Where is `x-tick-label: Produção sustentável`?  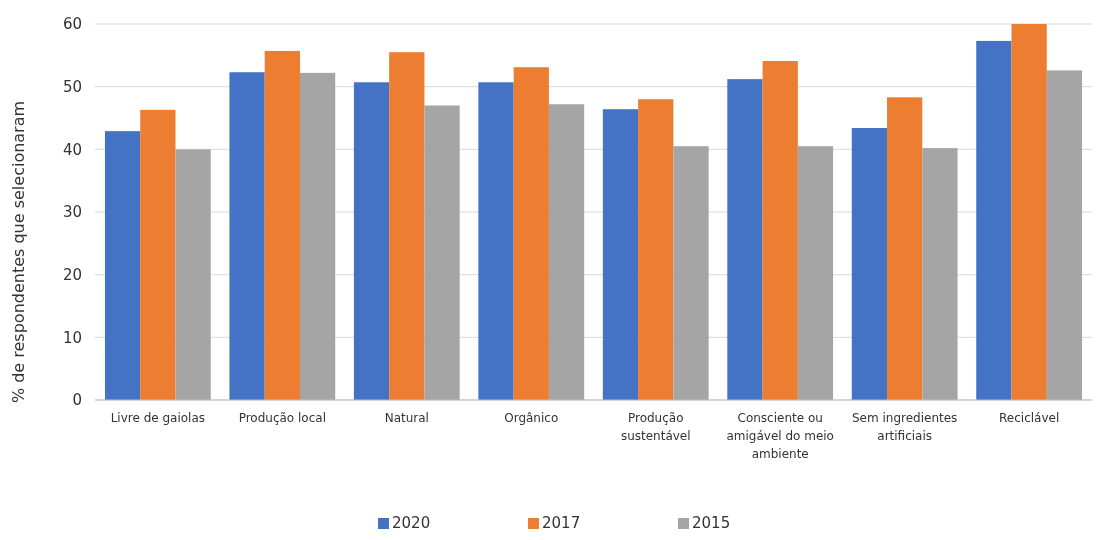 x-tick-label: Produção sustentável is located at coordinates (655, 427).